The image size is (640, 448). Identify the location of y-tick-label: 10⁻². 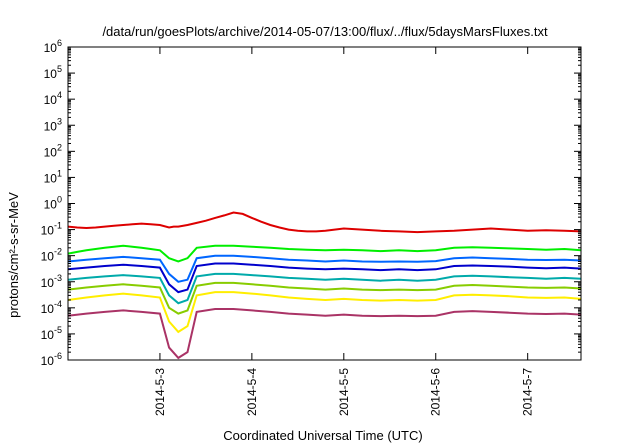
(51, 255).